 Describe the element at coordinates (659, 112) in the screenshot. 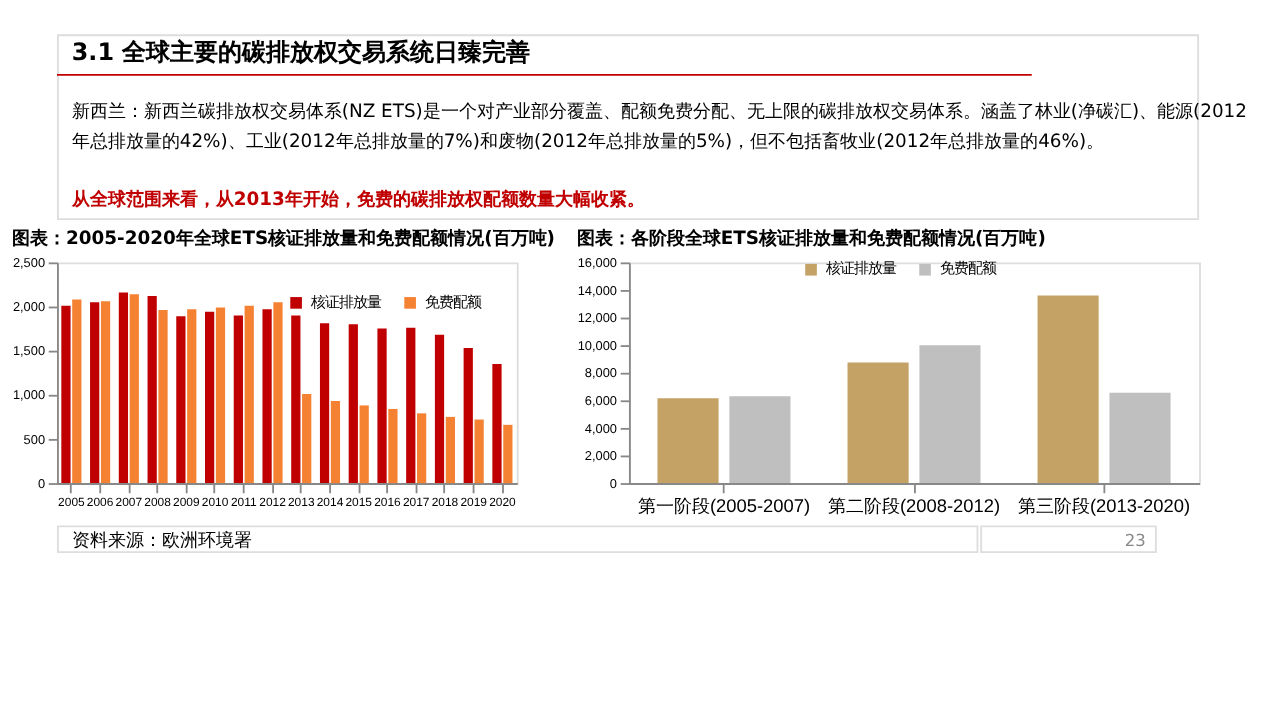

I see `text: 新西兰：新西兰碳排放权交易体系(NZ ETS)是一个对产业部分覆盖、配额免费分配、无上限的碳排放权交易体系。涵盖了林业(净碳汇)、能源(2012` at that location.